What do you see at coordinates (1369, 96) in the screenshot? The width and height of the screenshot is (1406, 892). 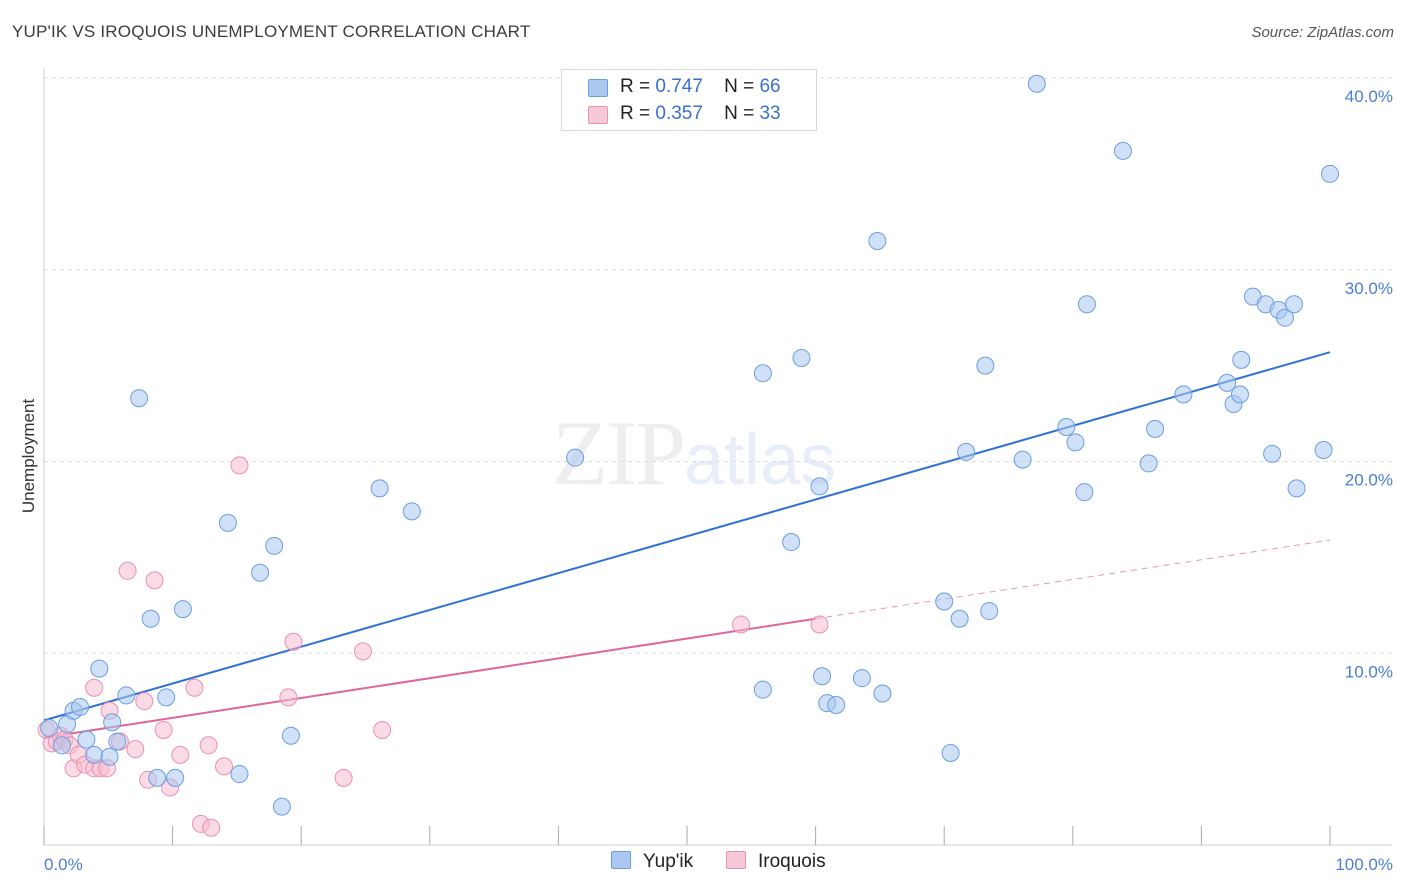 I see `y-tick-label: 40.0%` at bounding box center [1369, 96].